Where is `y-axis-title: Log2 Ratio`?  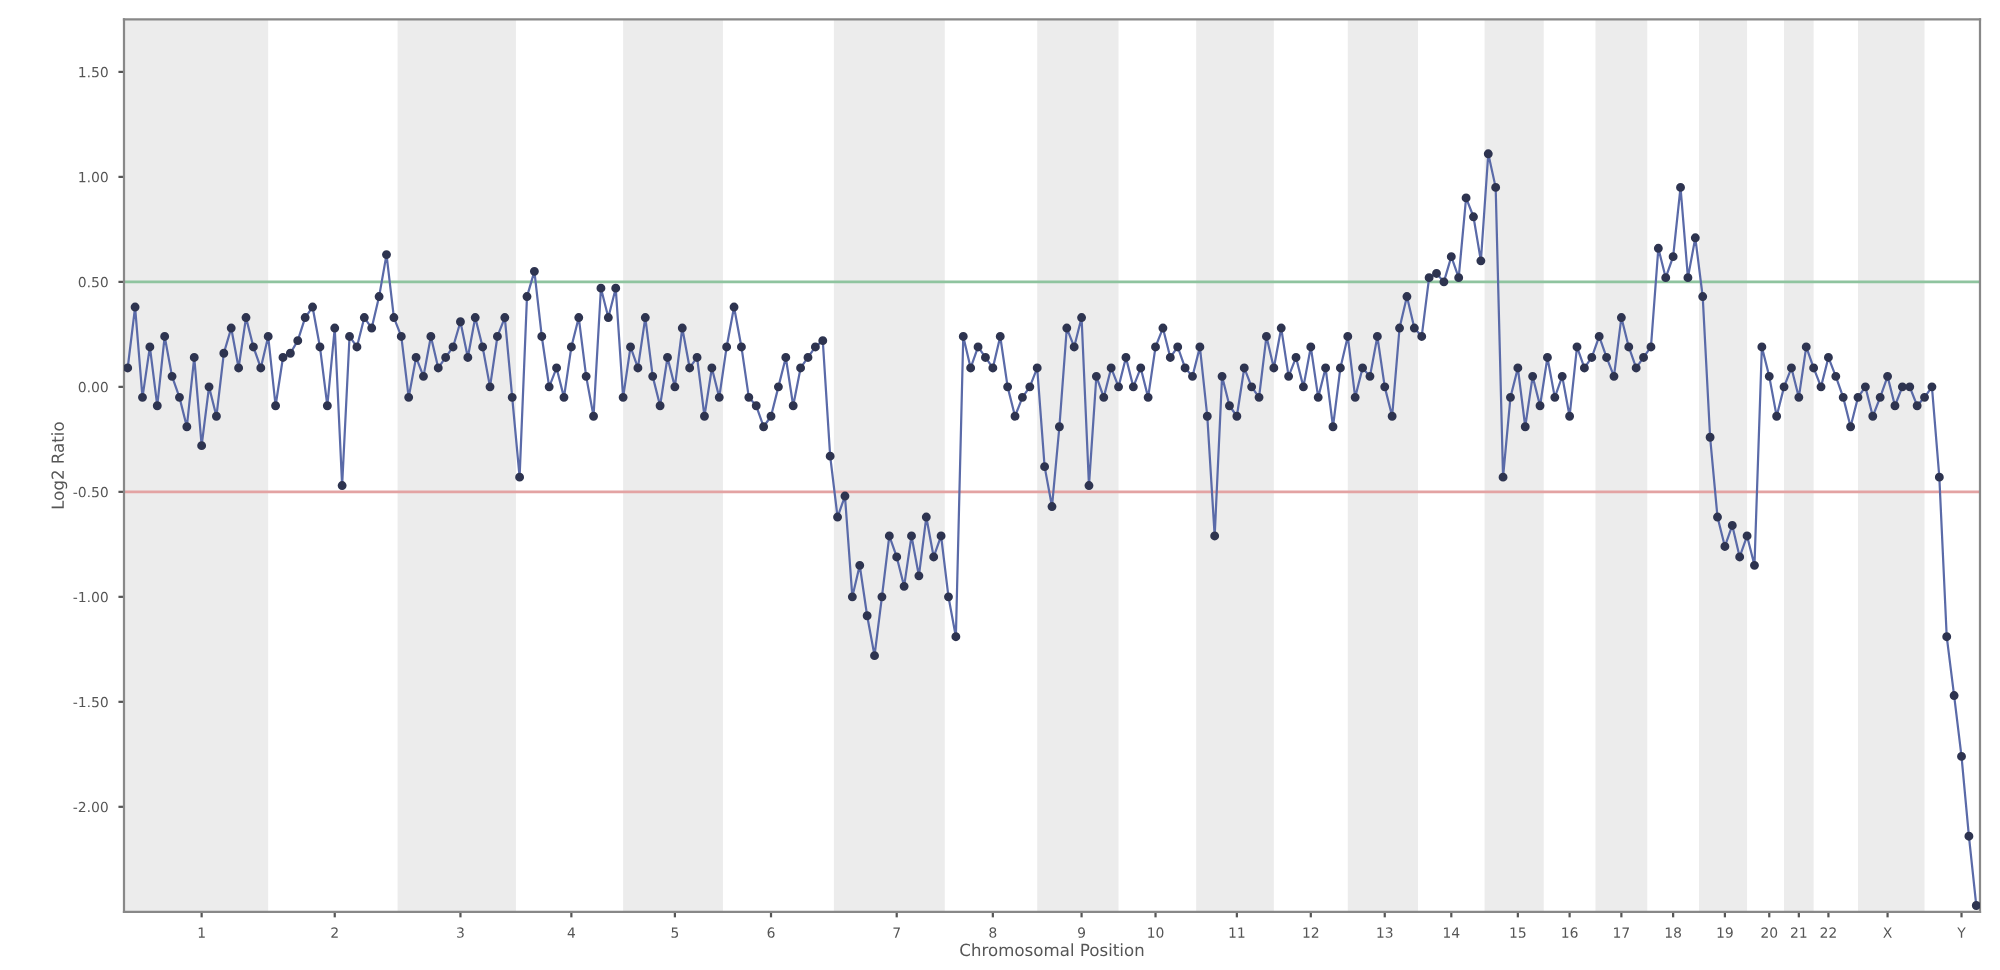
y-axis-title: Log2 Ratio is located at coordinates (59, 465).